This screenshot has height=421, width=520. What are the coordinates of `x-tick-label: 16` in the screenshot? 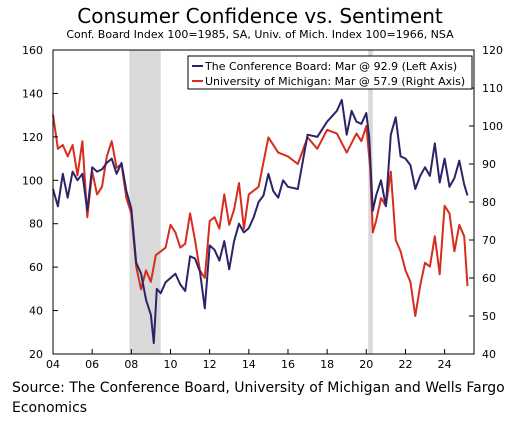 It's located at (288, 364).